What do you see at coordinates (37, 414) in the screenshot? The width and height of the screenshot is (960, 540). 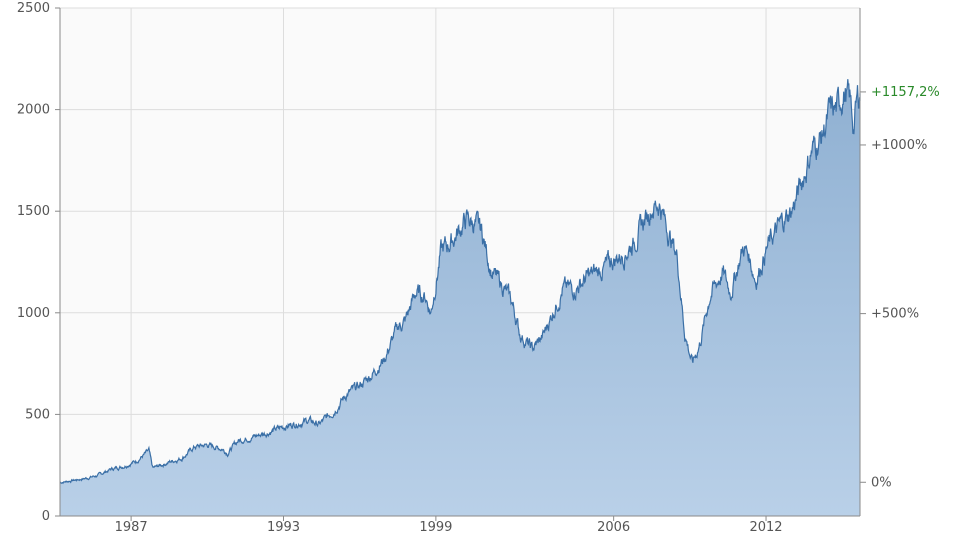 I see `y-tick-label: 500` at bounding box center [37, 414].